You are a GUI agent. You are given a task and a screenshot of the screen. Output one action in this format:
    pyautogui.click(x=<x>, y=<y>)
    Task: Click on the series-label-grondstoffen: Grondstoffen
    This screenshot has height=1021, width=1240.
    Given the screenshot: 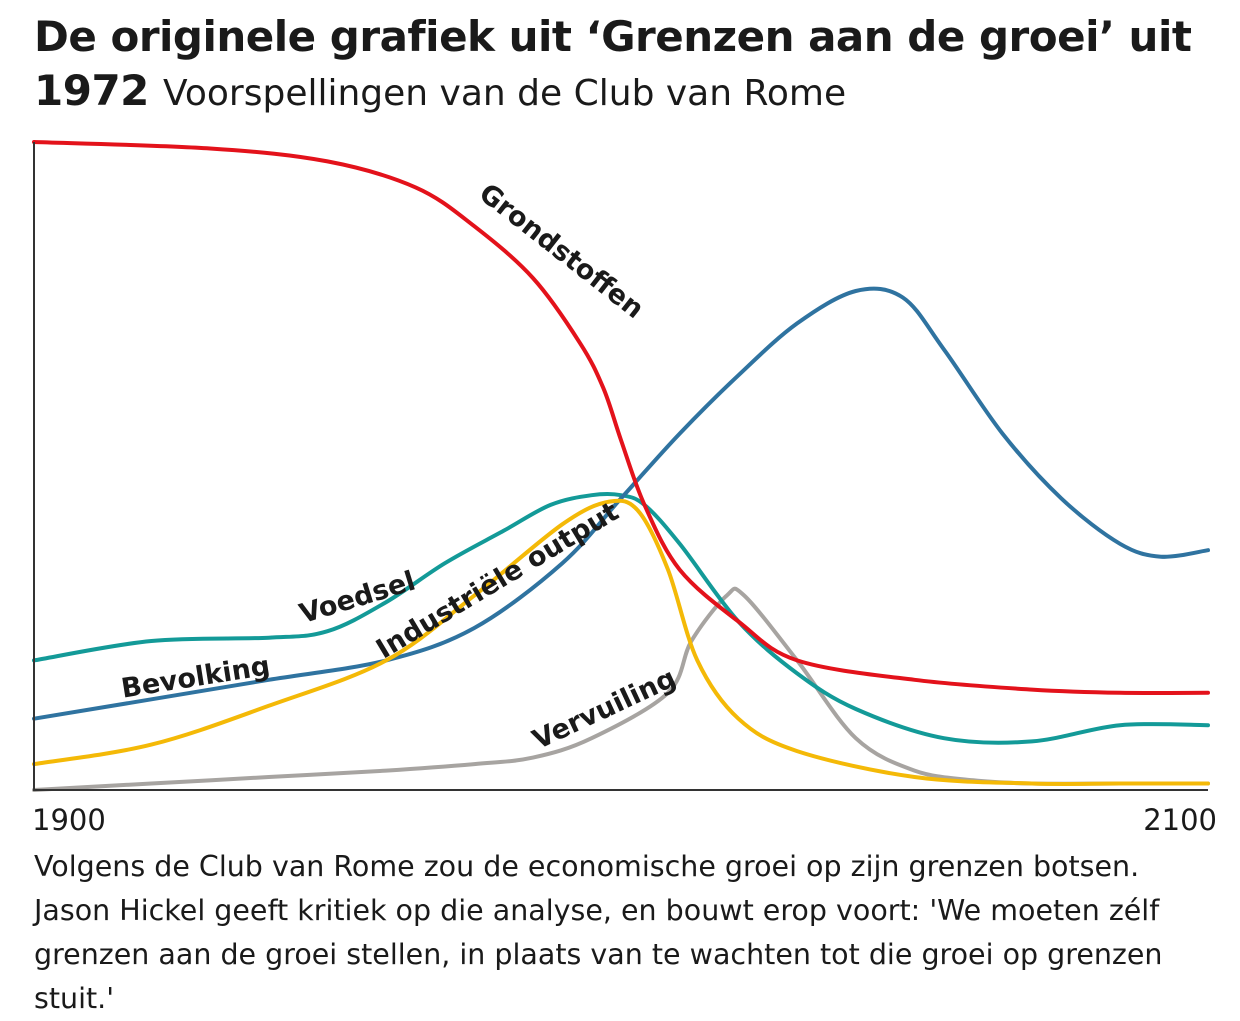 What is the action you would take?
    pyautogui.click(x=561, y=251)
    